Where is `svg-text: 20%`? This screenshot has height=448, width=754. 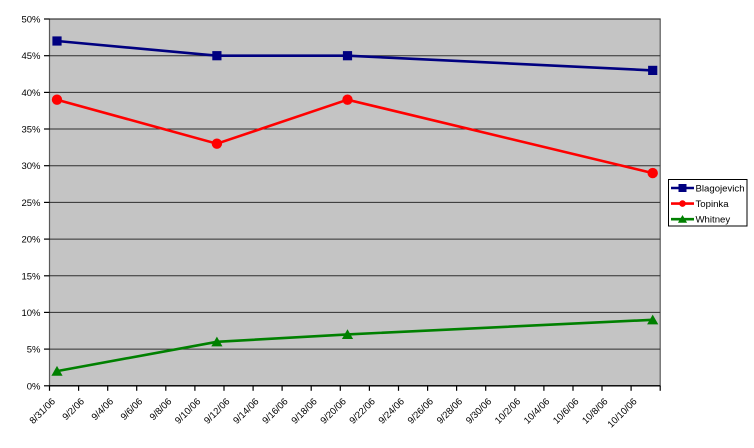
svg-text: 20% is located at coordinates (31, 240).